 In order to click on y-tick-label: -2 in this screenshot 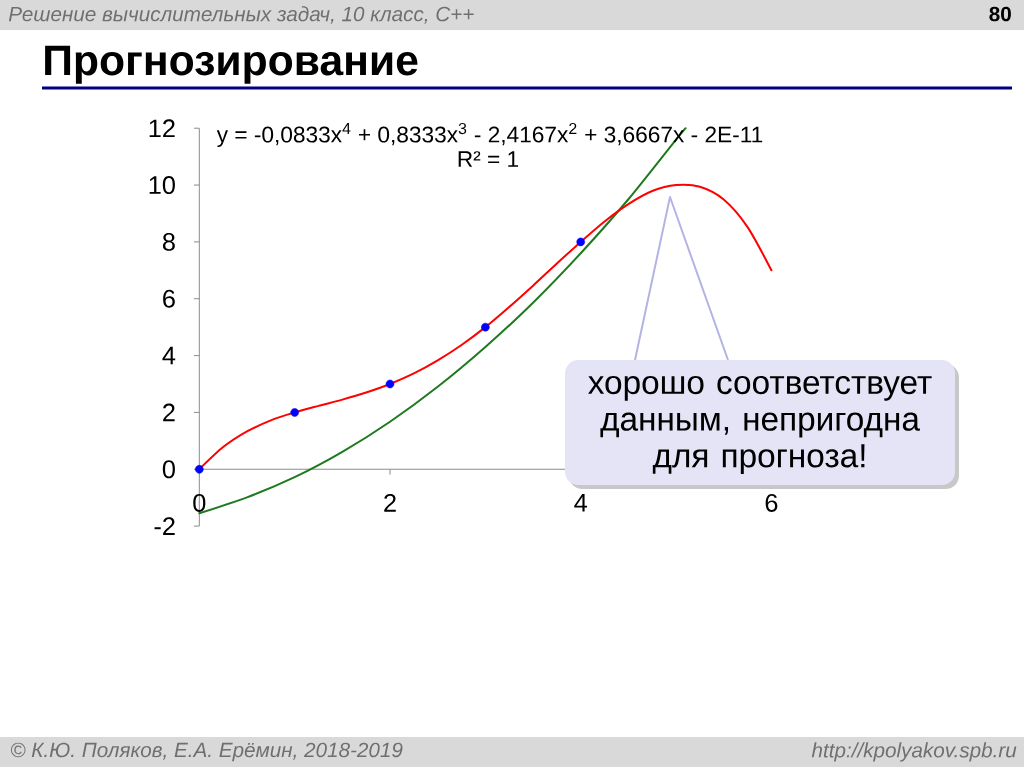, I will do `click(164, 526)`.